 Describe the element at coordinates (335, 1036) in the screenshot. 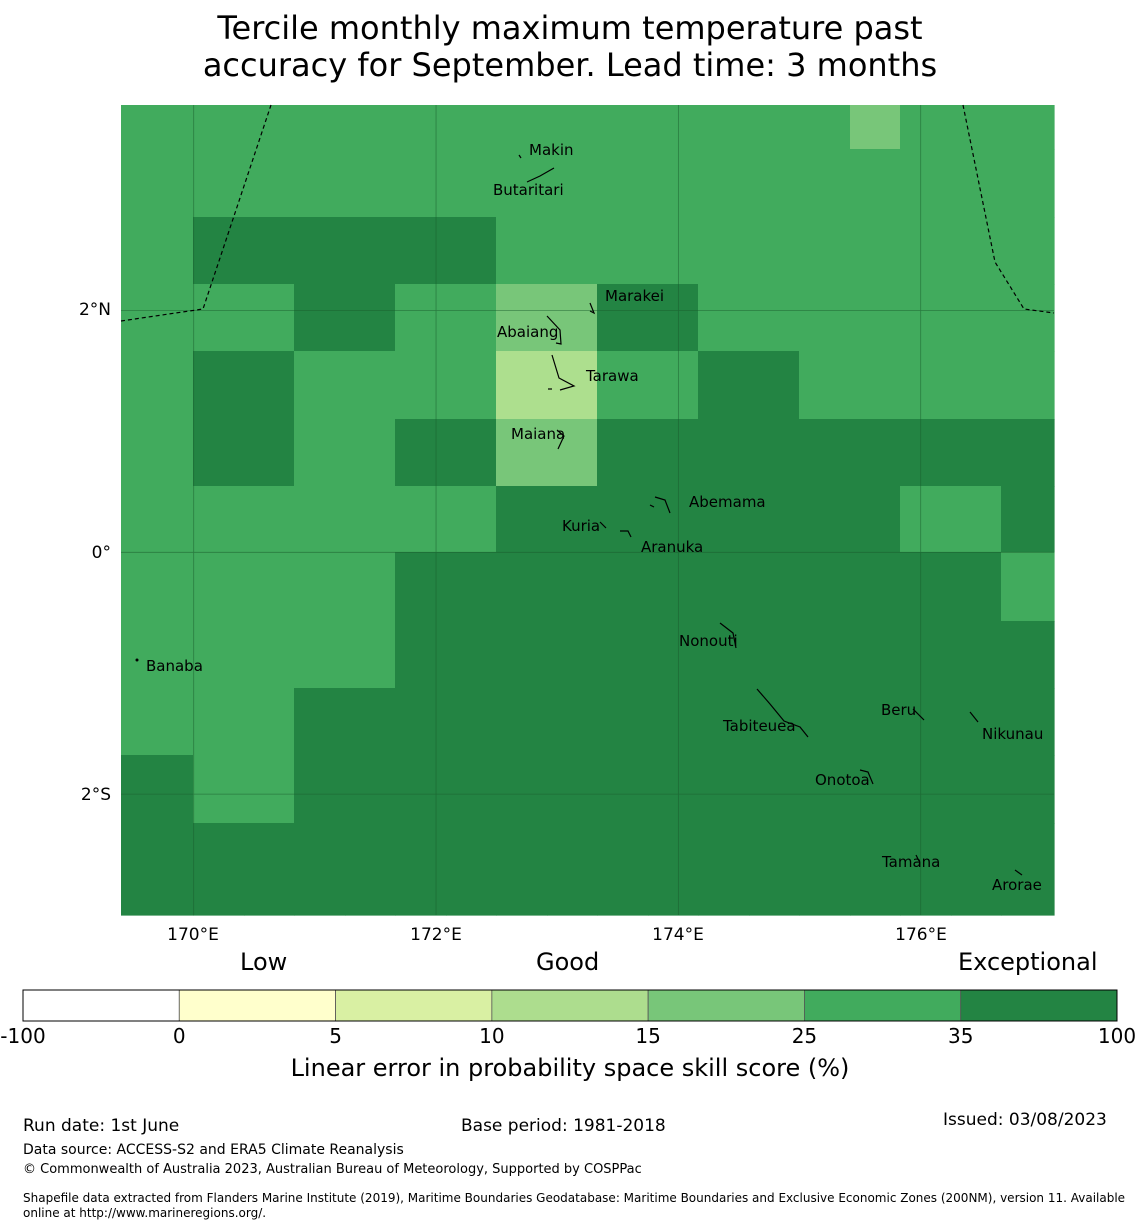

I see `colorbar-tick-label: 5` at that location.